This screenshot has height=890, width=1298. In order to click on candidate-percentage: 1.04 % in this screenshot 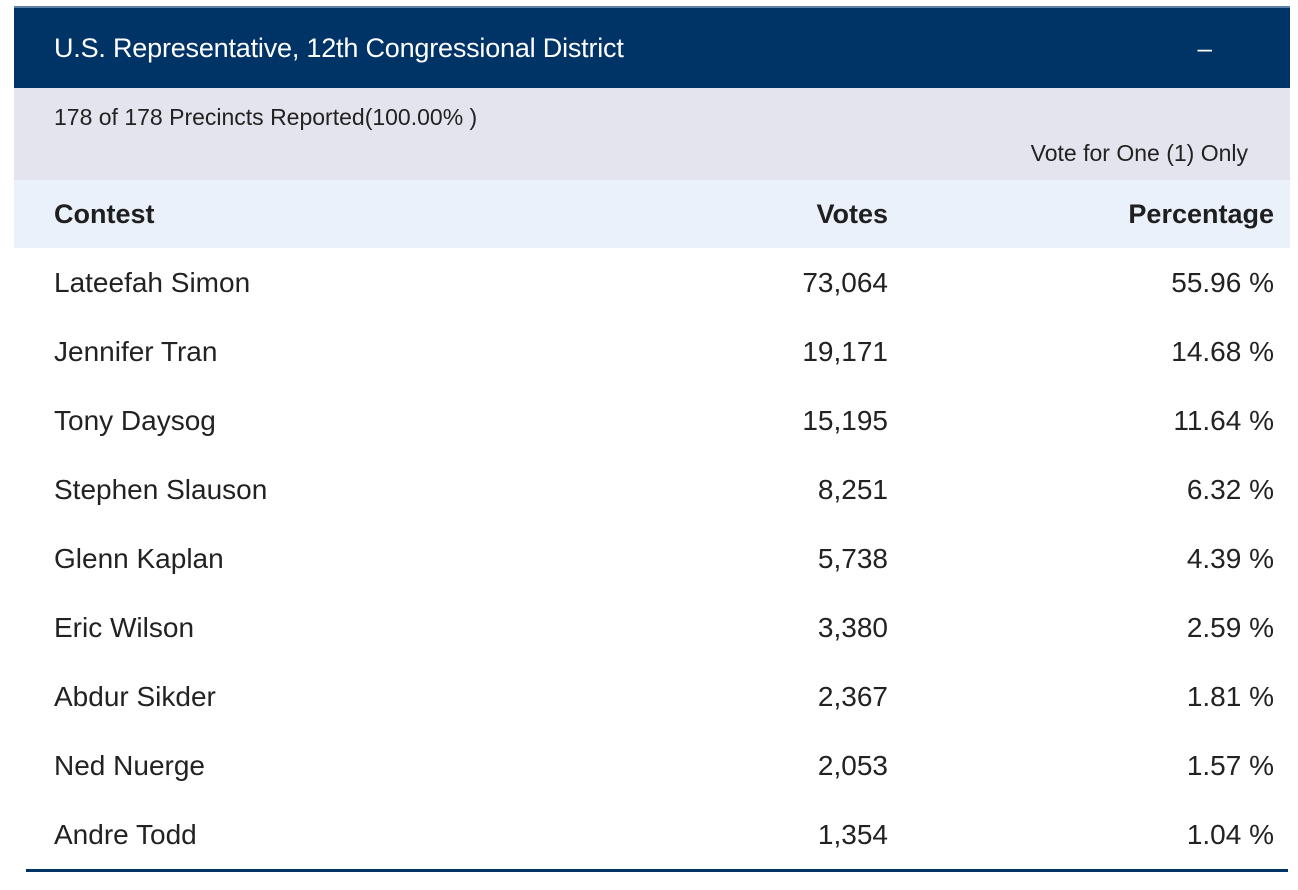, I will do `click(1230, 834)`.